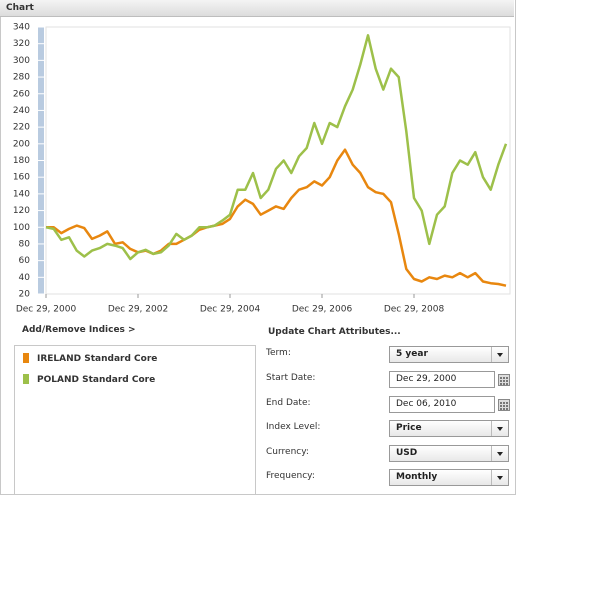 The width and height of the screenshot is (613, 599). I want to click on y-tick-label: 80, so click(25, 244).